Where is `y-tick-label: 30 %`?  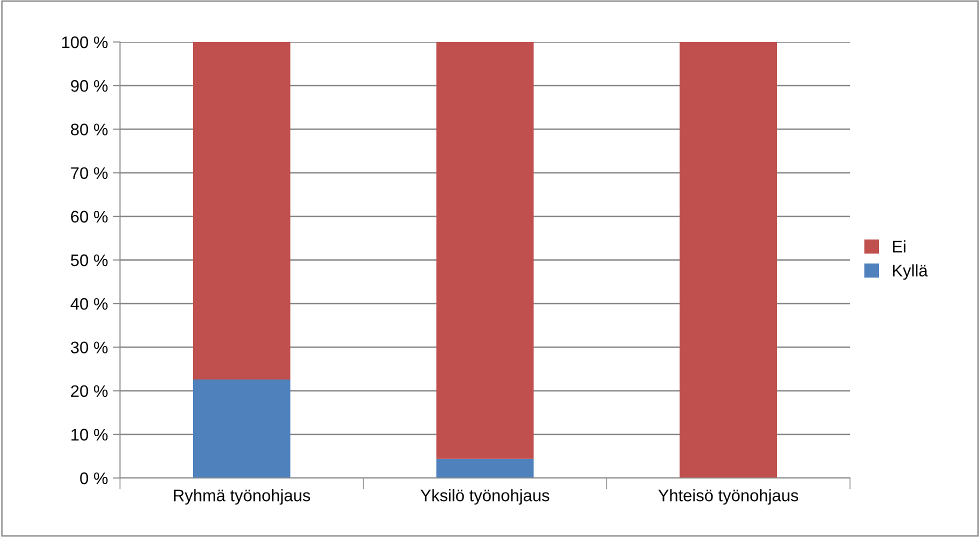 y-tick-label: 30 % is located at coordinates (89, 348).